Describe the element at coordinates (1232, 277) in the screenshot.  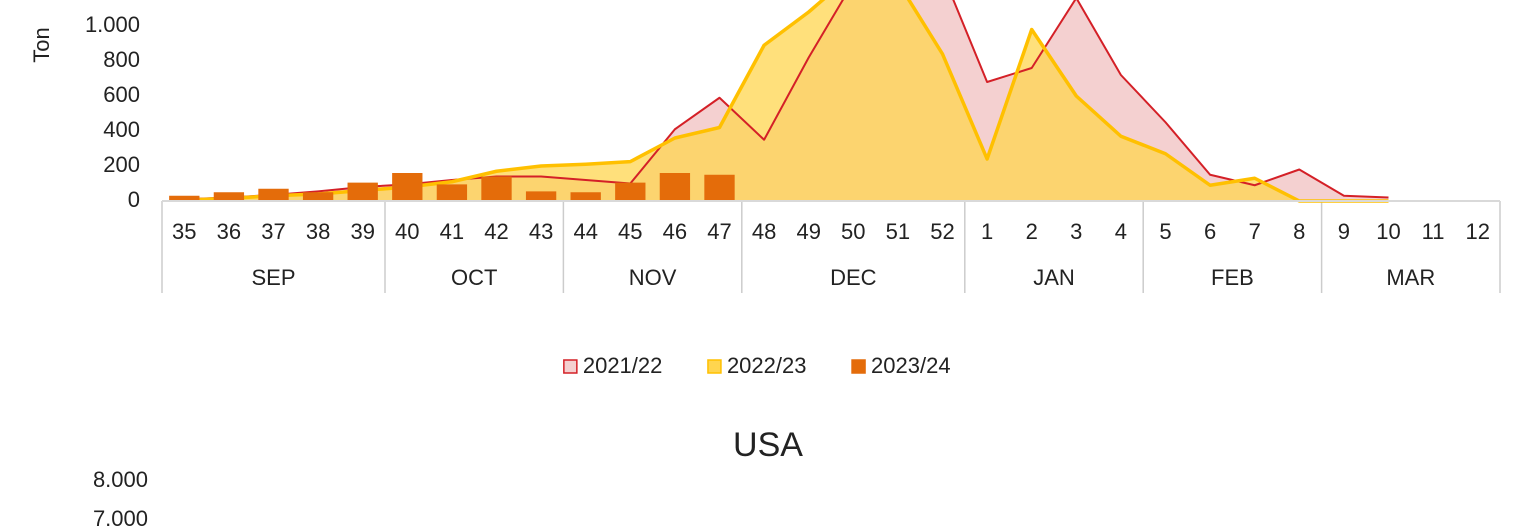
I see `x-group-label: FEB` at that location.